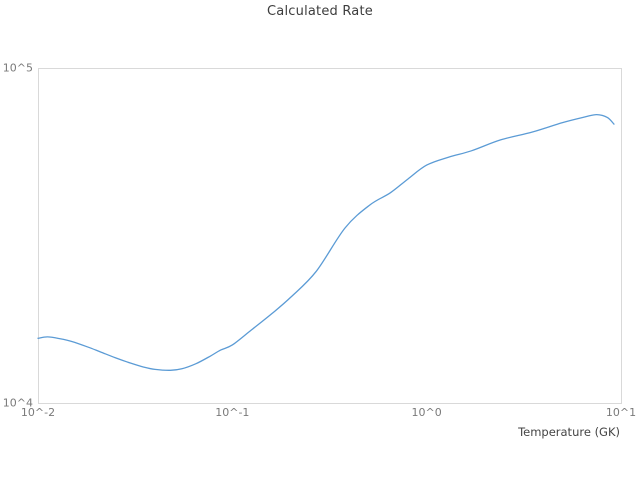 This screenshot has height=480, width=640. What do you see at coordinates (17, 403) in the screenshot?
I see `y-tick-label: 10^4` at bounding box center [17, 403].